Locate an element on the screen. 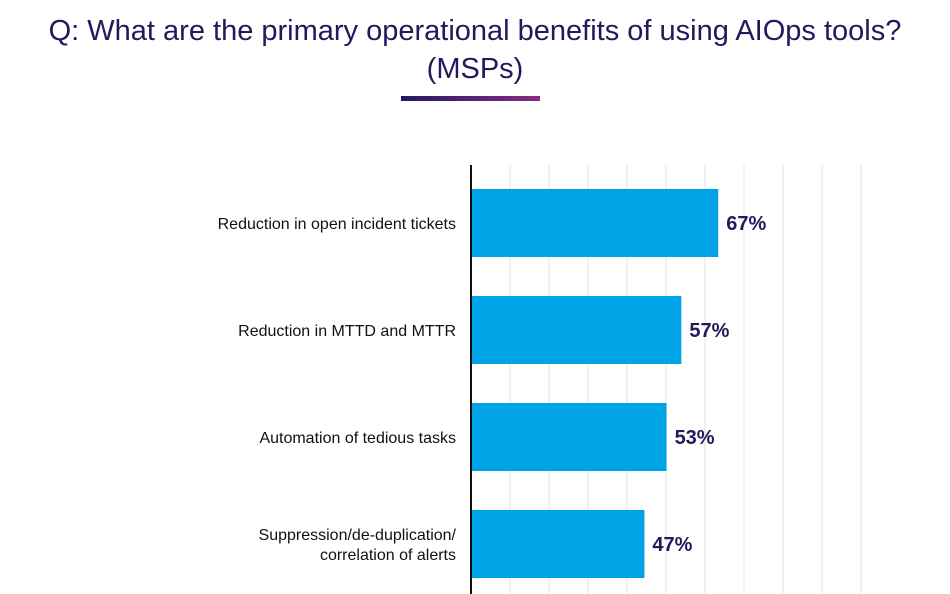 Image resolution: width=950 pixels, height=594 pixels. category-label: correlation of alerts is located at coordinates (388, 555).